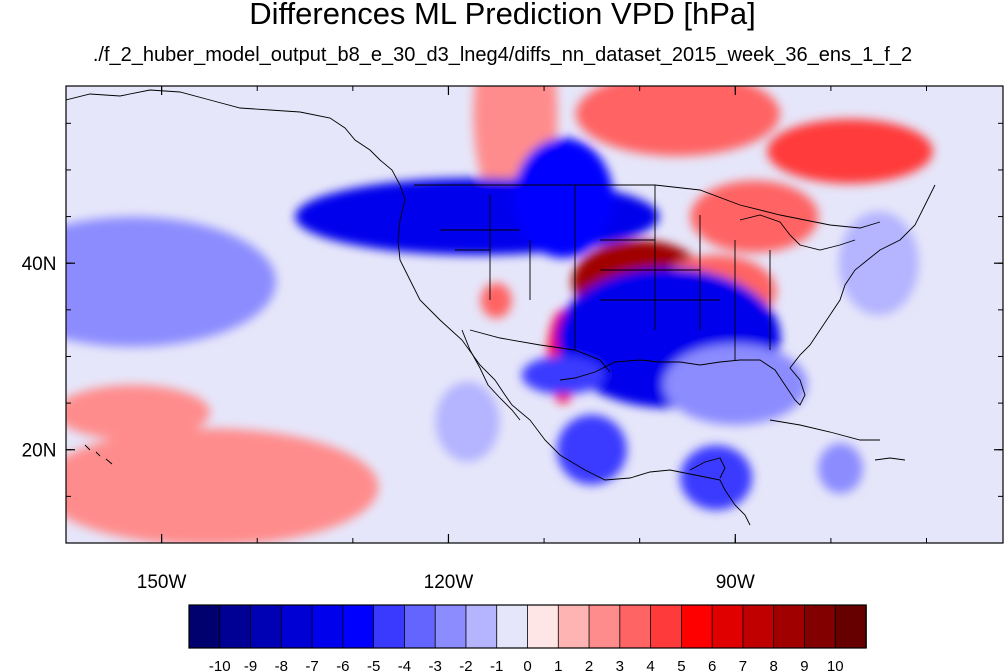  Describe the element at coordinates (647, 206) in the screenshot. I see `canada-border` at that location.